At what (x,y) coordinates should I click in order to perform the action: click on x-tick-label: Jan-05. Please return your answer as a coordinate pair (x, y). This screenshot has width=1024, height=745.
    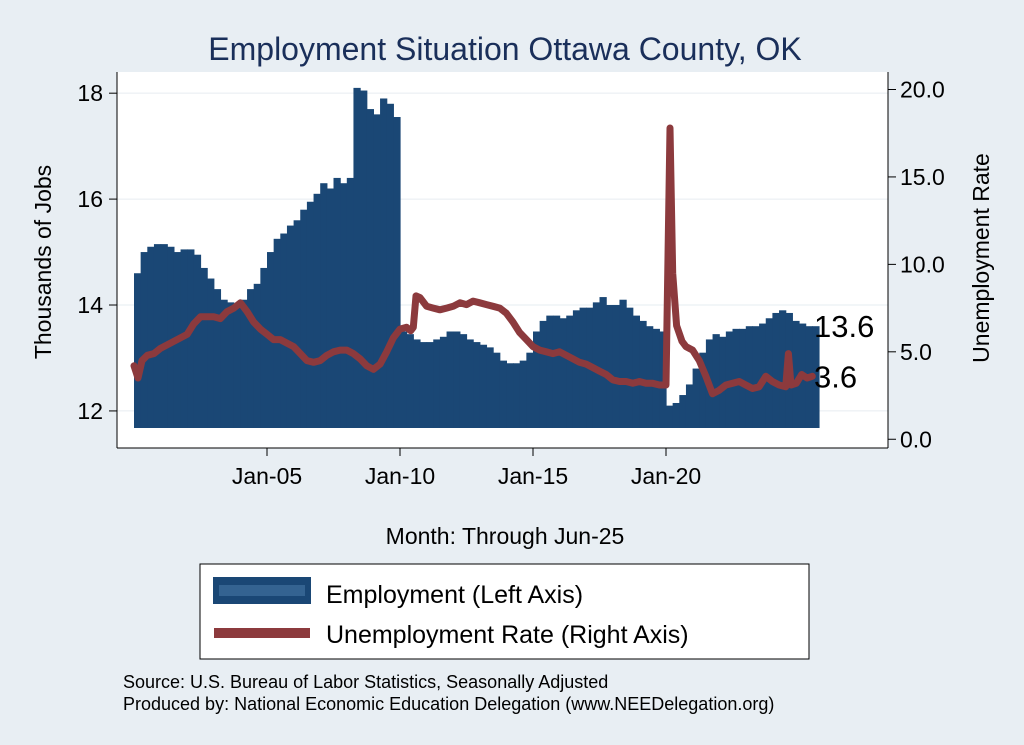
    Looking at the image, I should click on (267, 476).